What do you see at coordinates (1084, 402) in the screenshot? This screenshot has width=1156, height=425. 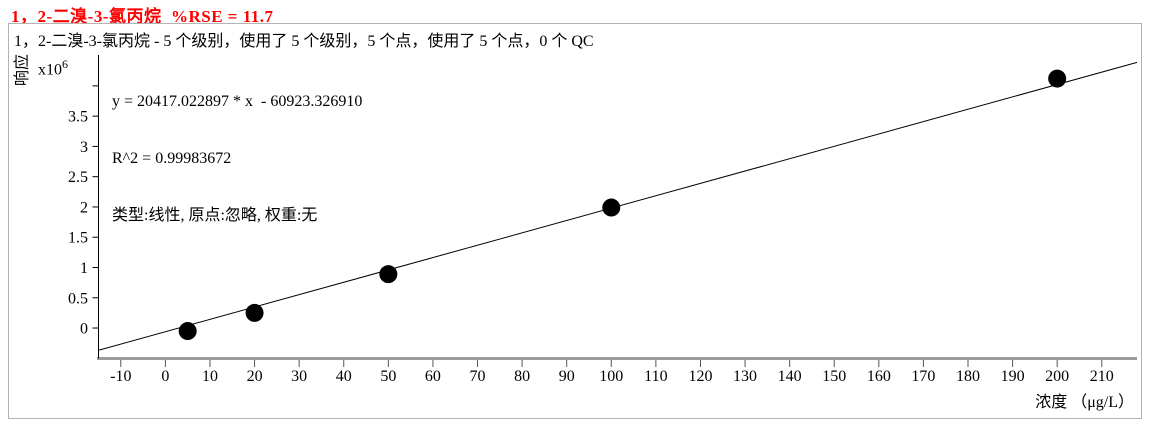 I see `x-axis-label: 浓度 （μg/L）` at bounding box center [1084, 402].